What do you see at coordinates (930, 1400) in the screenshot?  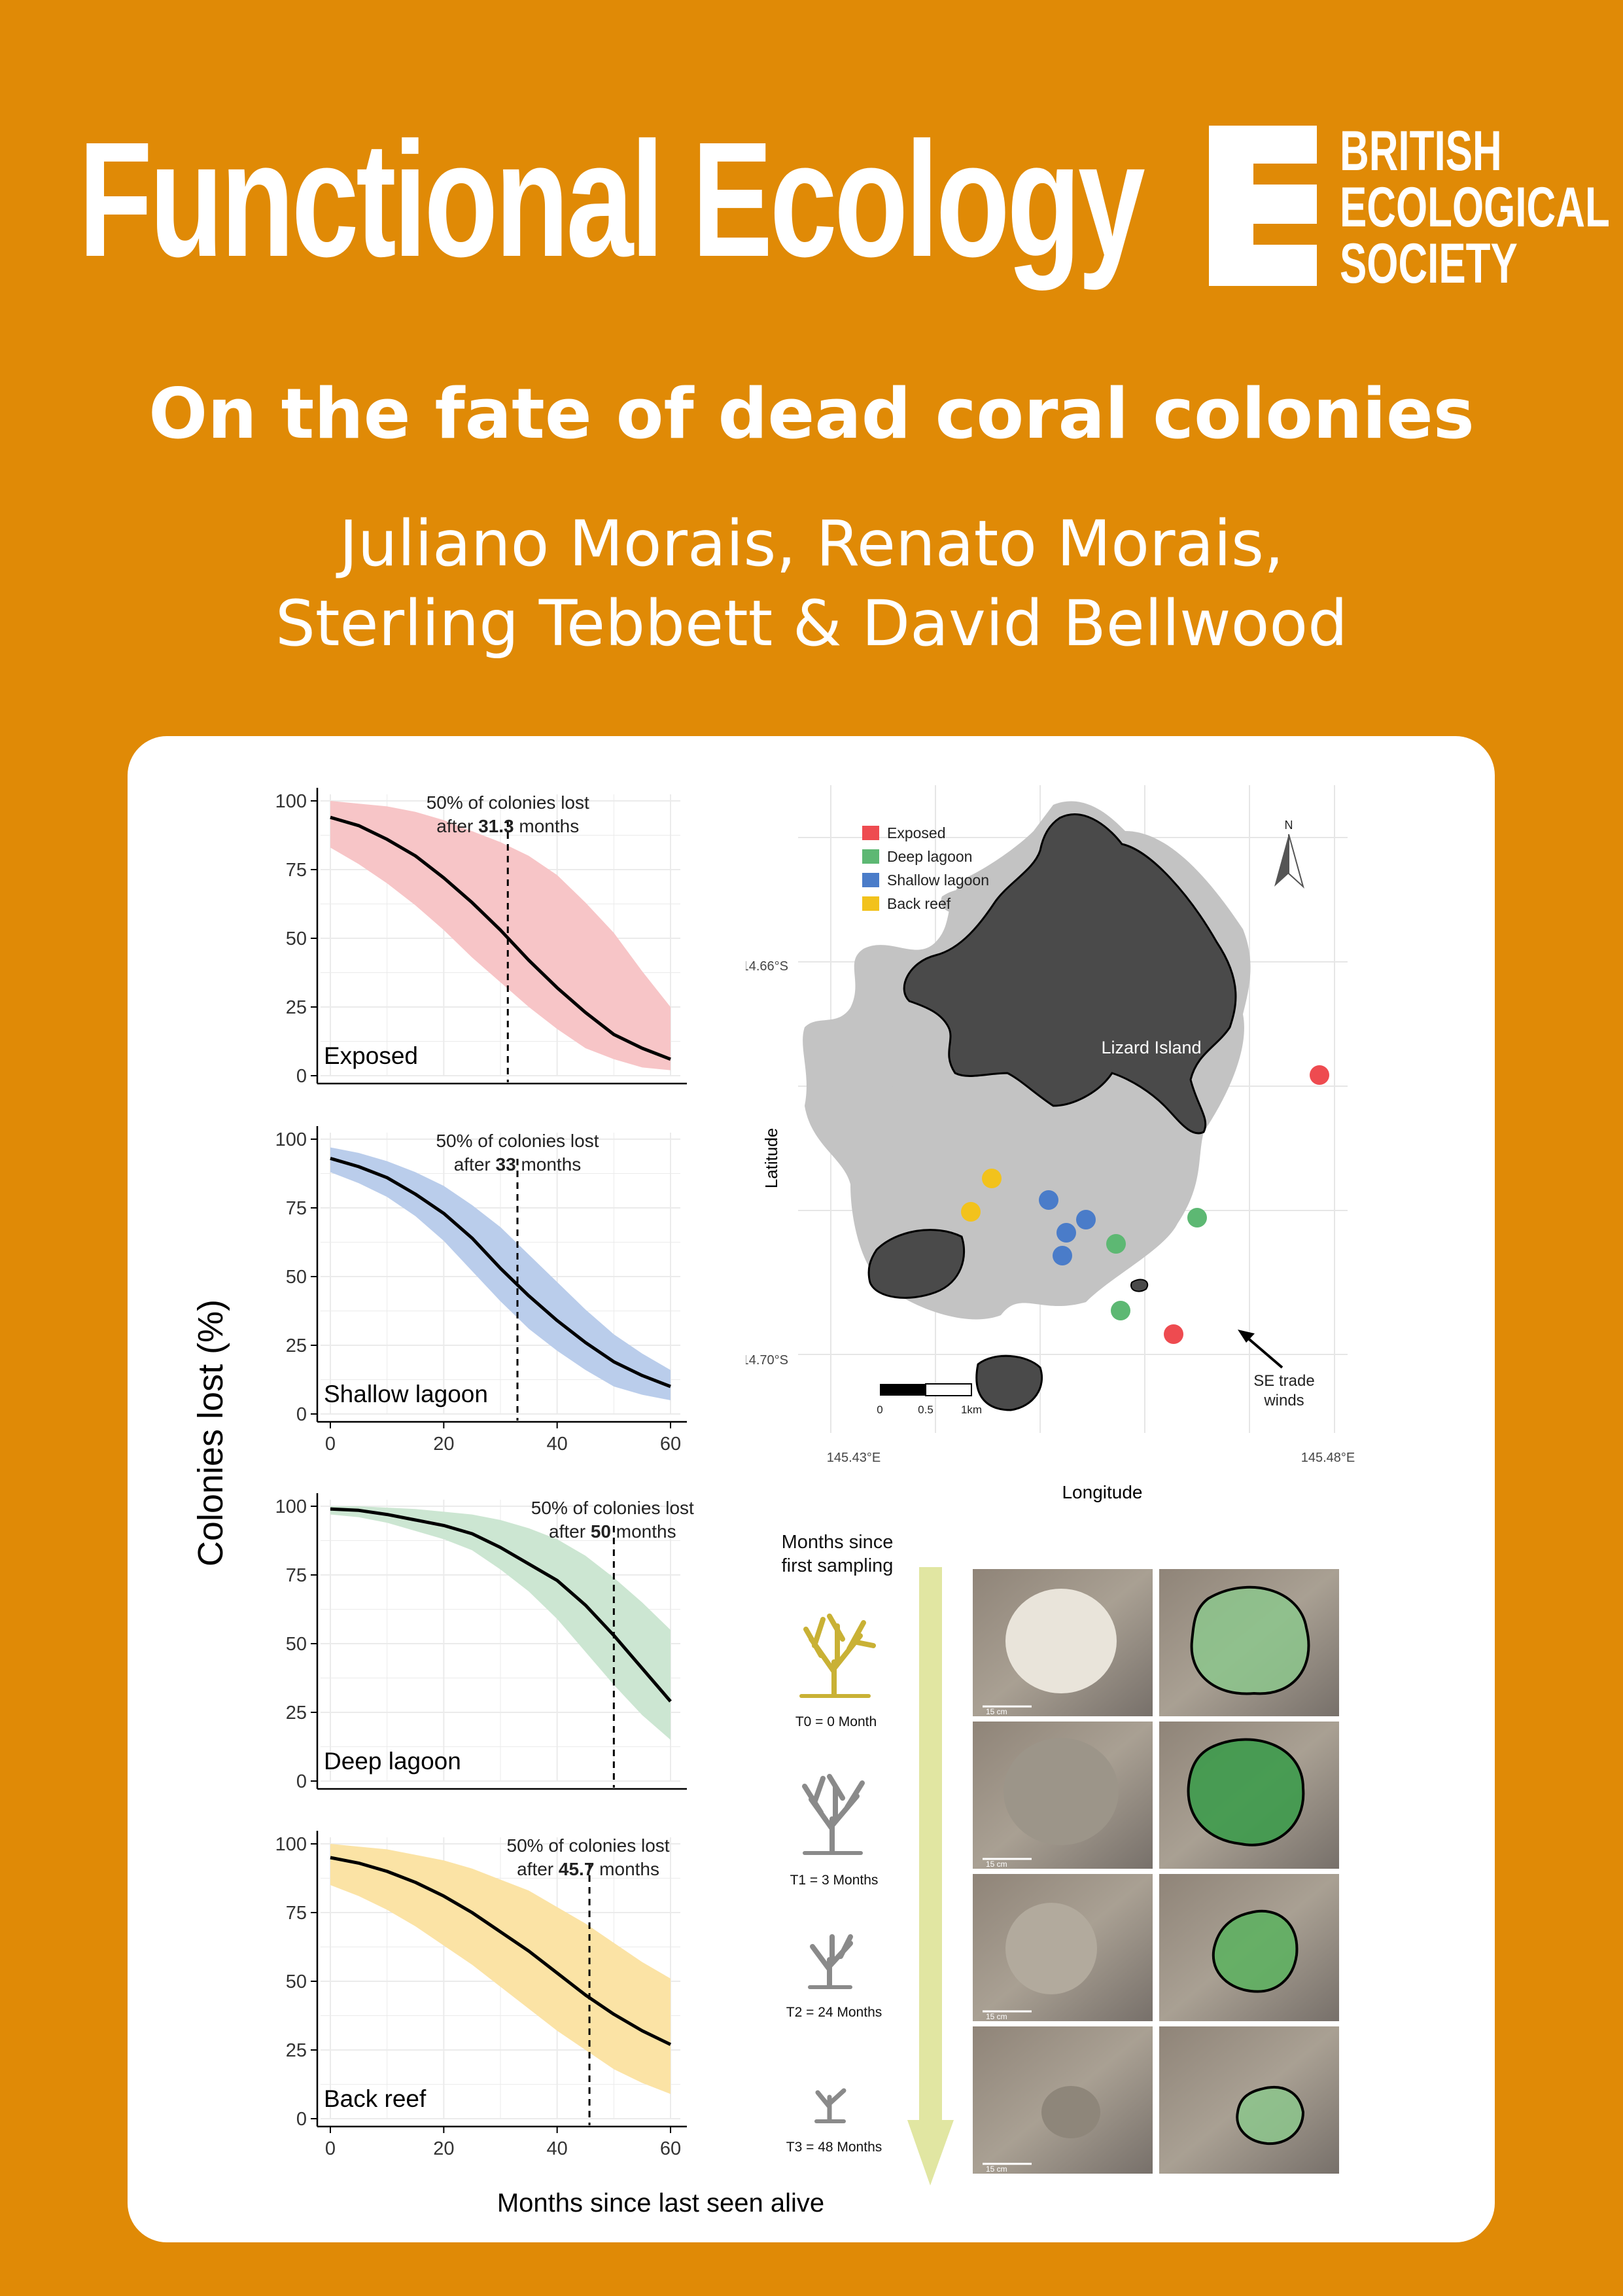 I see `scale-bar: 0 0.5 1km` at bounding box center [930, 1400].